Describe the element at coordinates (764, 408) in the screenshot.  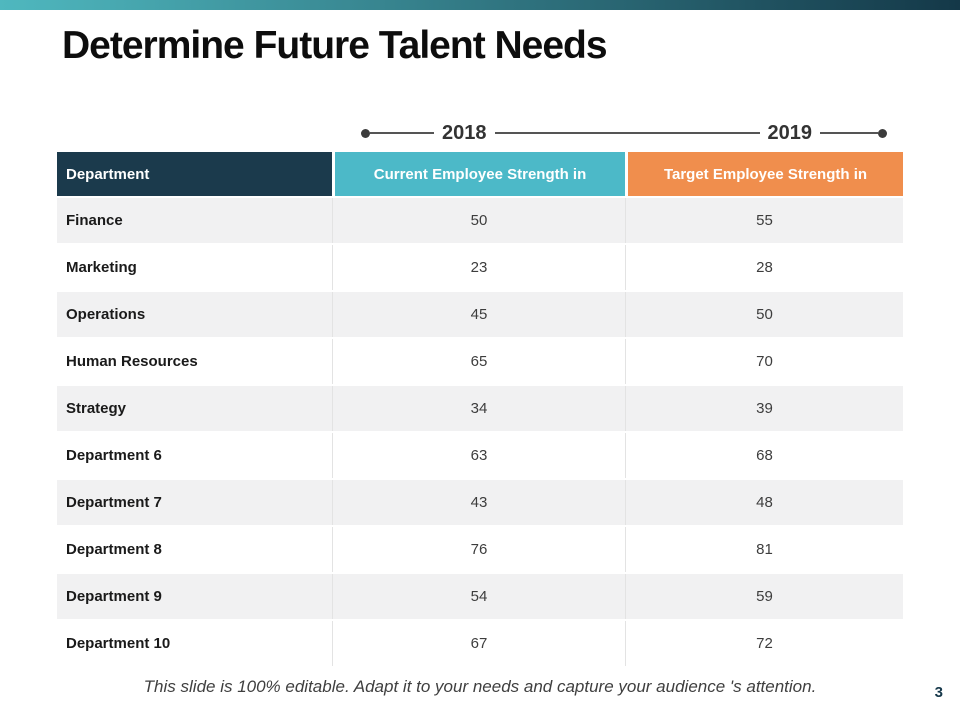
I see `target-strength-cell: 39` at that location.